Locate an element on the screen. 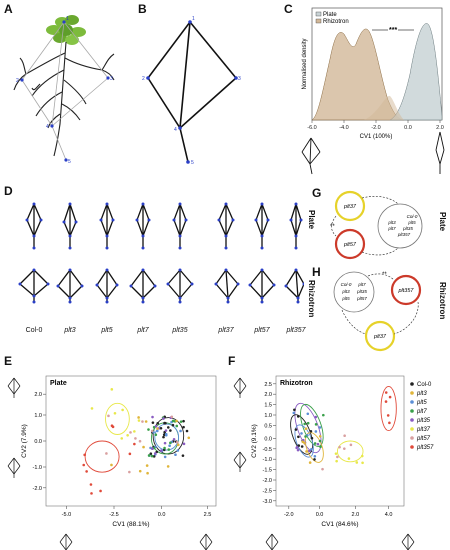 This screenshot has width=450, height=550. significance-stars: *** is located at coordinates (393, 30).